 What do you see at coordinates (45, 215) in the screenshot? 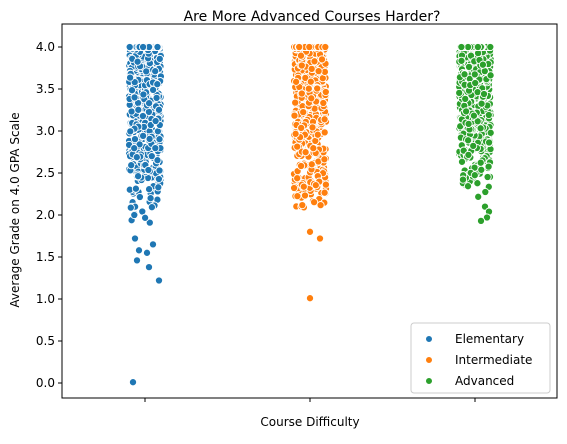
I see `y-tick-label: 2.0` at bounding box center [45, 215].